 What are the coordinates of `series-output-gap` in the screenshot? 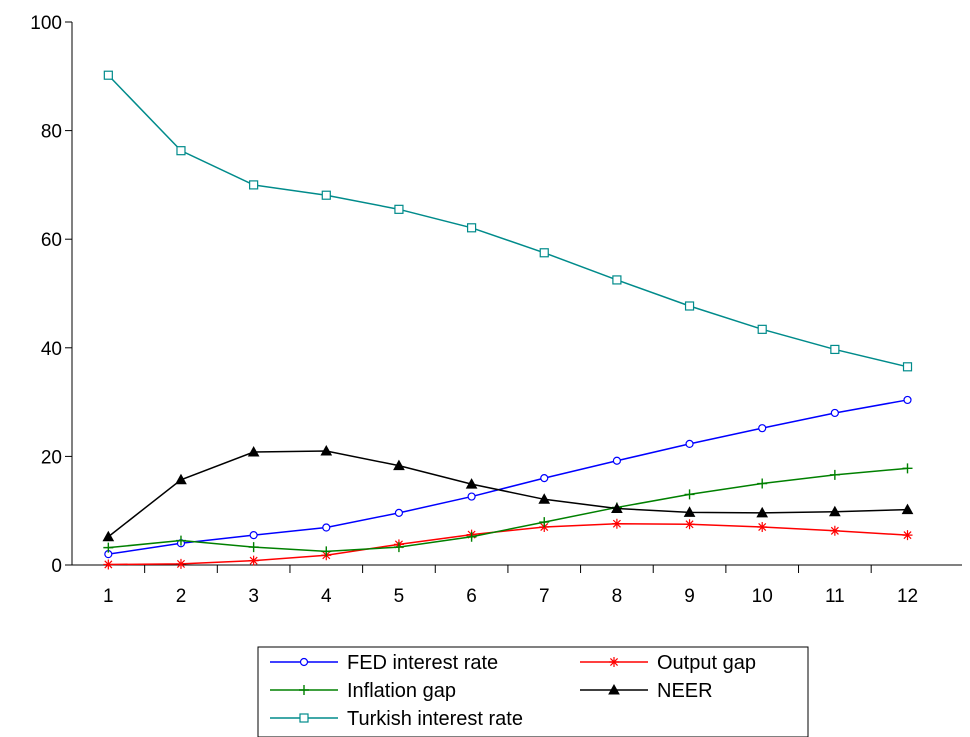 It's located at (508, 544).